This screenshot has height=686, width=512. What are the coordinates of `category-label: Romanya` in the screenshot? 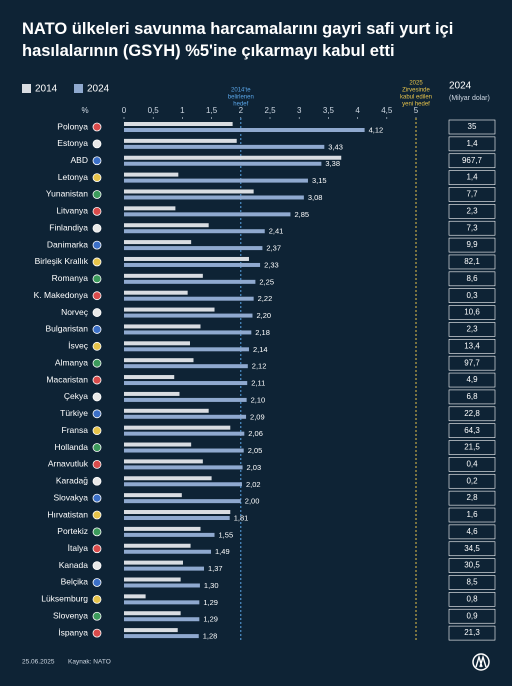 It's located at (70, 278).